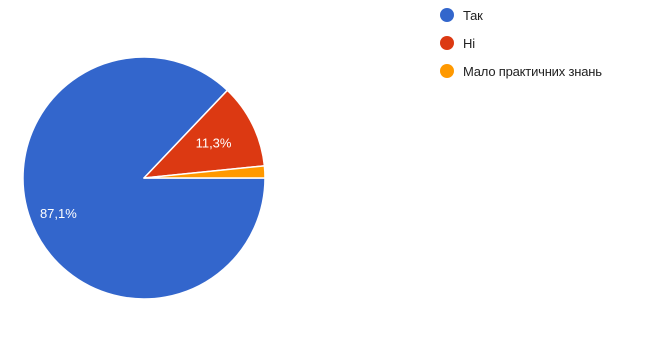  Describe the element at coordinates (204, 172) in the screenshot. I see `pie-slice-malo-praktychnykh-znan` at that location.